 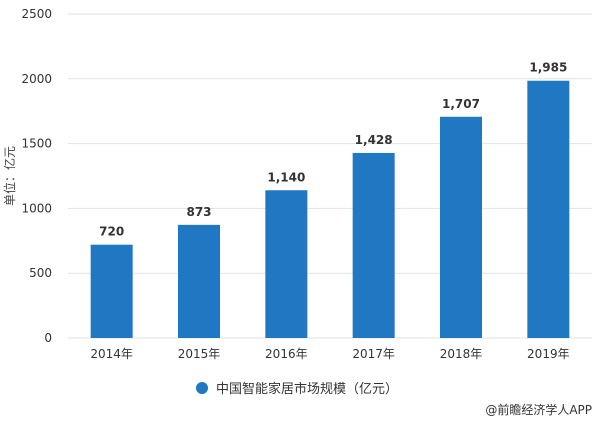 What do you see at coordinates (199, 354) in the screenshot?
I see `x-tick-label: 2015年` at bounding box center [199, 354].